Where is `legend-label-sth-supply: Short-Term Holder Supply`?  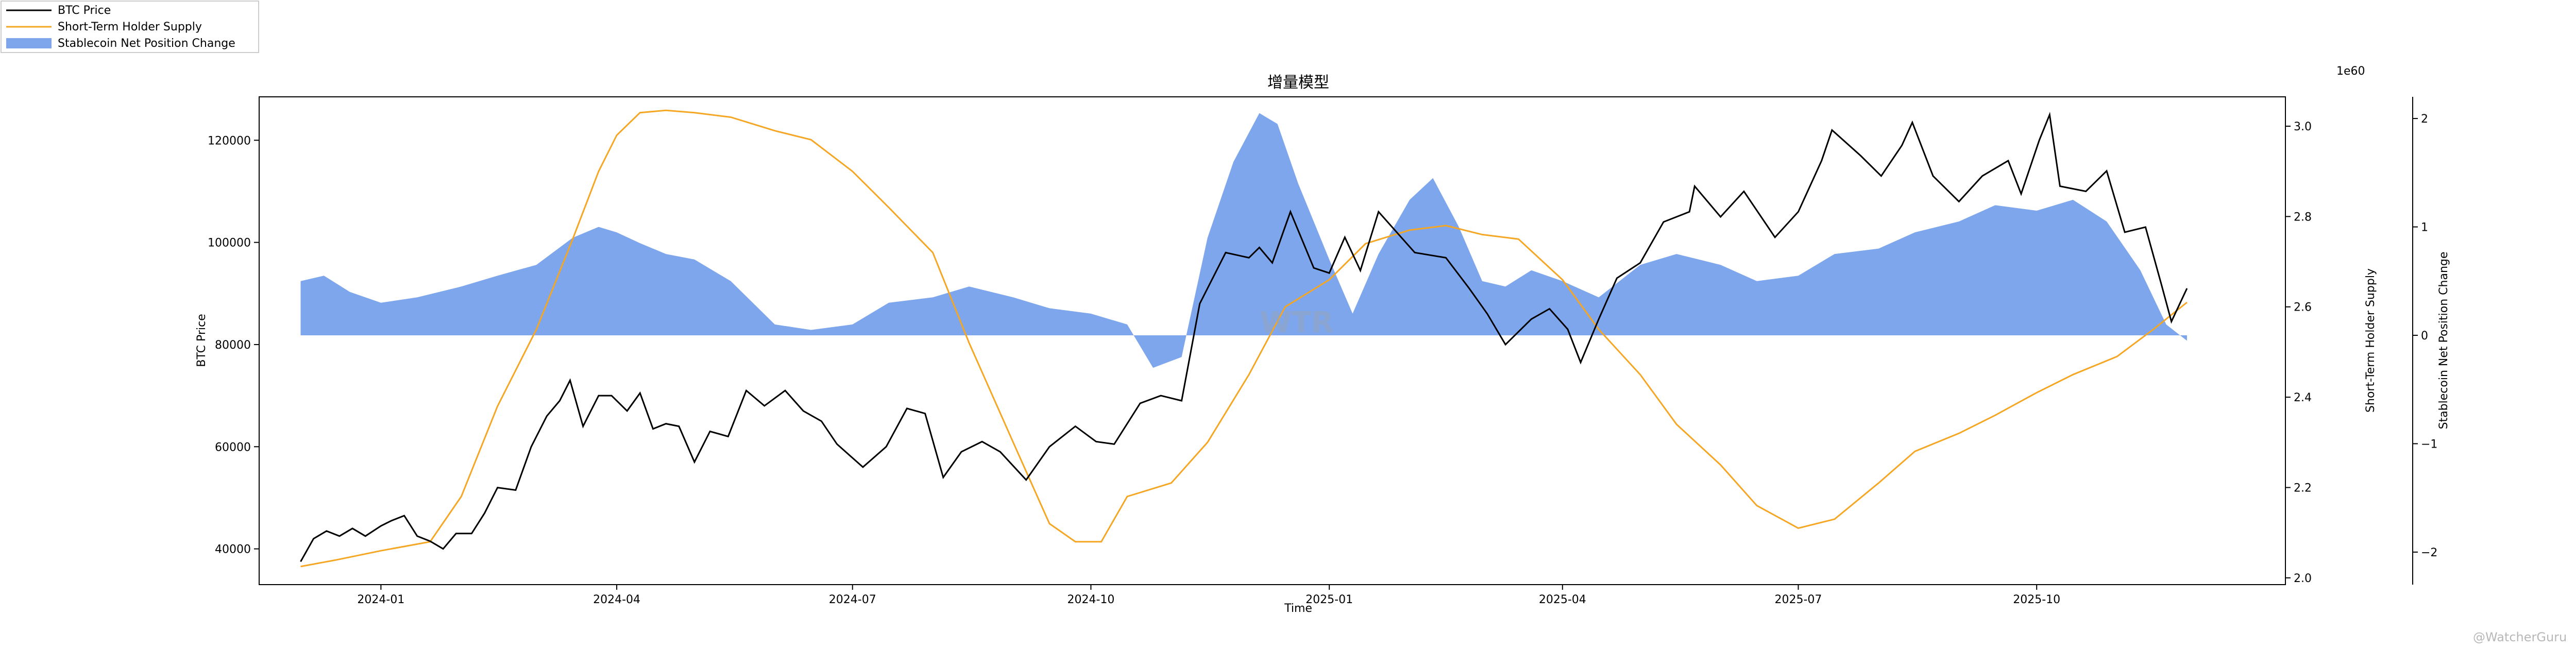
legend-label-sth-supply: Short-Term Holder Supply is located at coordinates (130, 27).